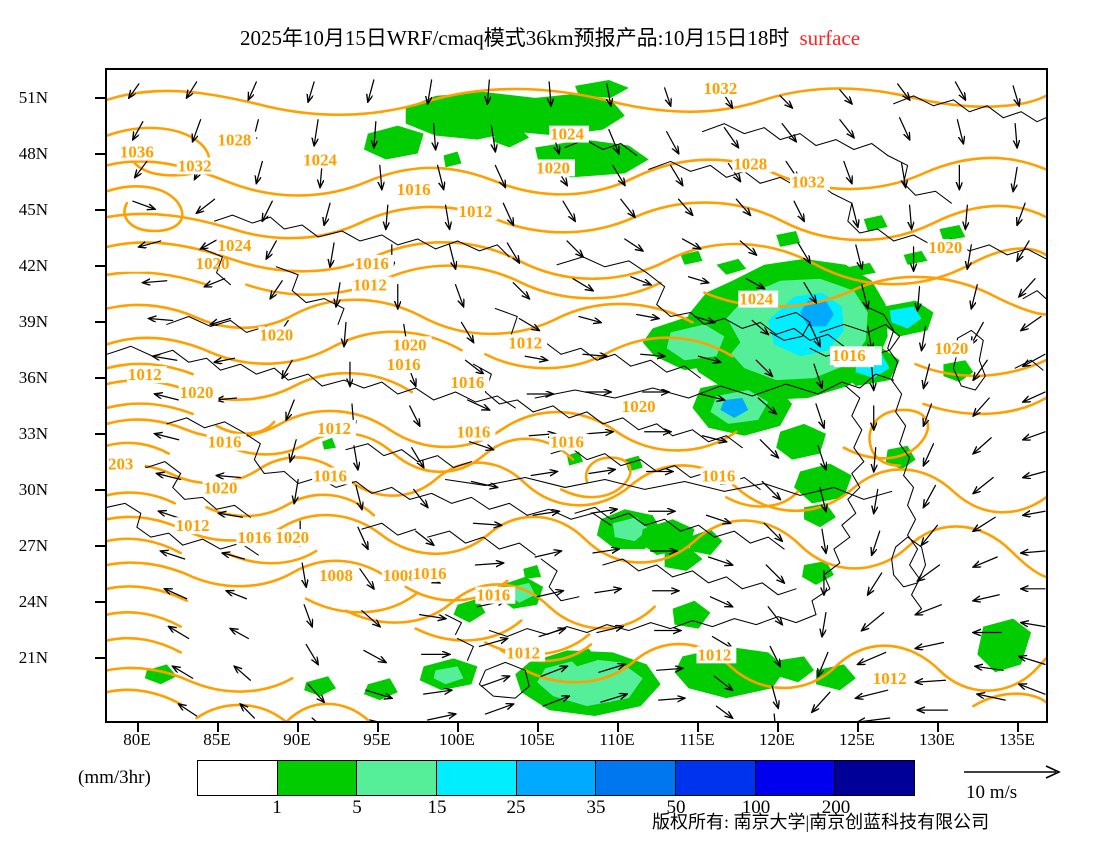 This screenshot has height=850, width=1100. What do you see at coordinates (33, 321) in the screenshot?
I see `y-tick-label: 39N` at bounding box center [33, 321].